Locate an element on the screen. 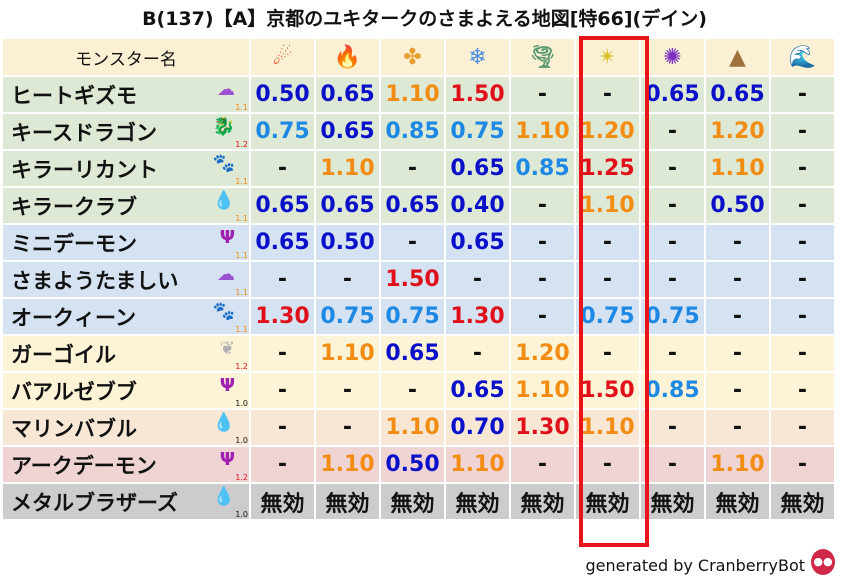 The width and height of the screenshot is (849, 583). table-row: バアルゼブブ Ψ 1.0- - -0.65 1.10 1.50 0.85- - is located at coordinates (418, 390).